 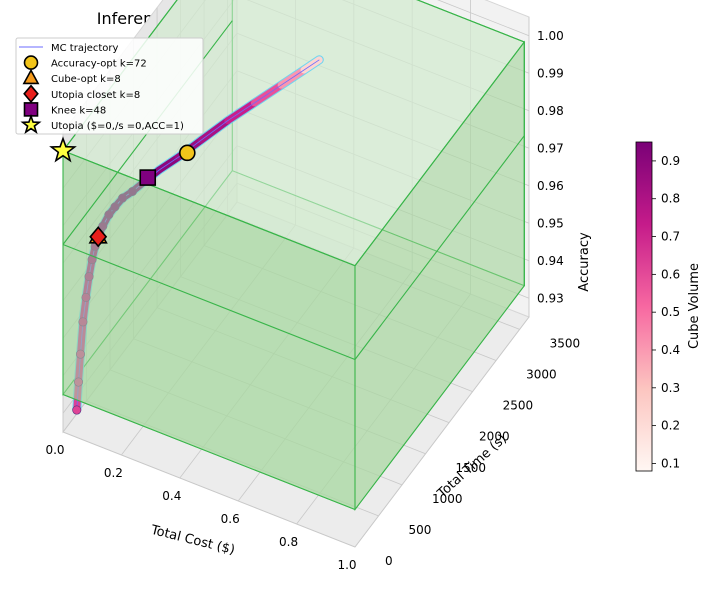 I want to click on legend-label: Utopia ($=0,/s =0,ACC=1), so click(x=117, y=126).